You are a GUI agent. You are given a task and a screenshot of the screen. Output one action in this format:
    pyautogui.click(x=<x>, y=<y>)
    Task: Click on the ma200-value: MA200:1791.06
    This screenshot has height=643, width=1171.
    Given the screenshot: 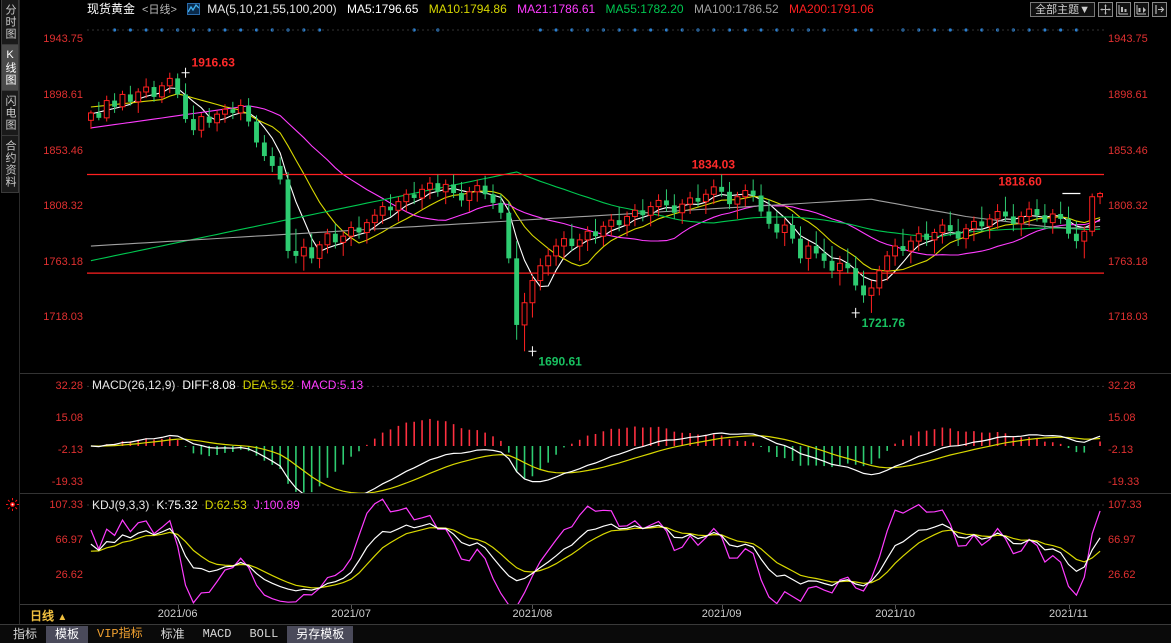 What is the action you would take?
    pyautogui.click(x=831, y=9)
    